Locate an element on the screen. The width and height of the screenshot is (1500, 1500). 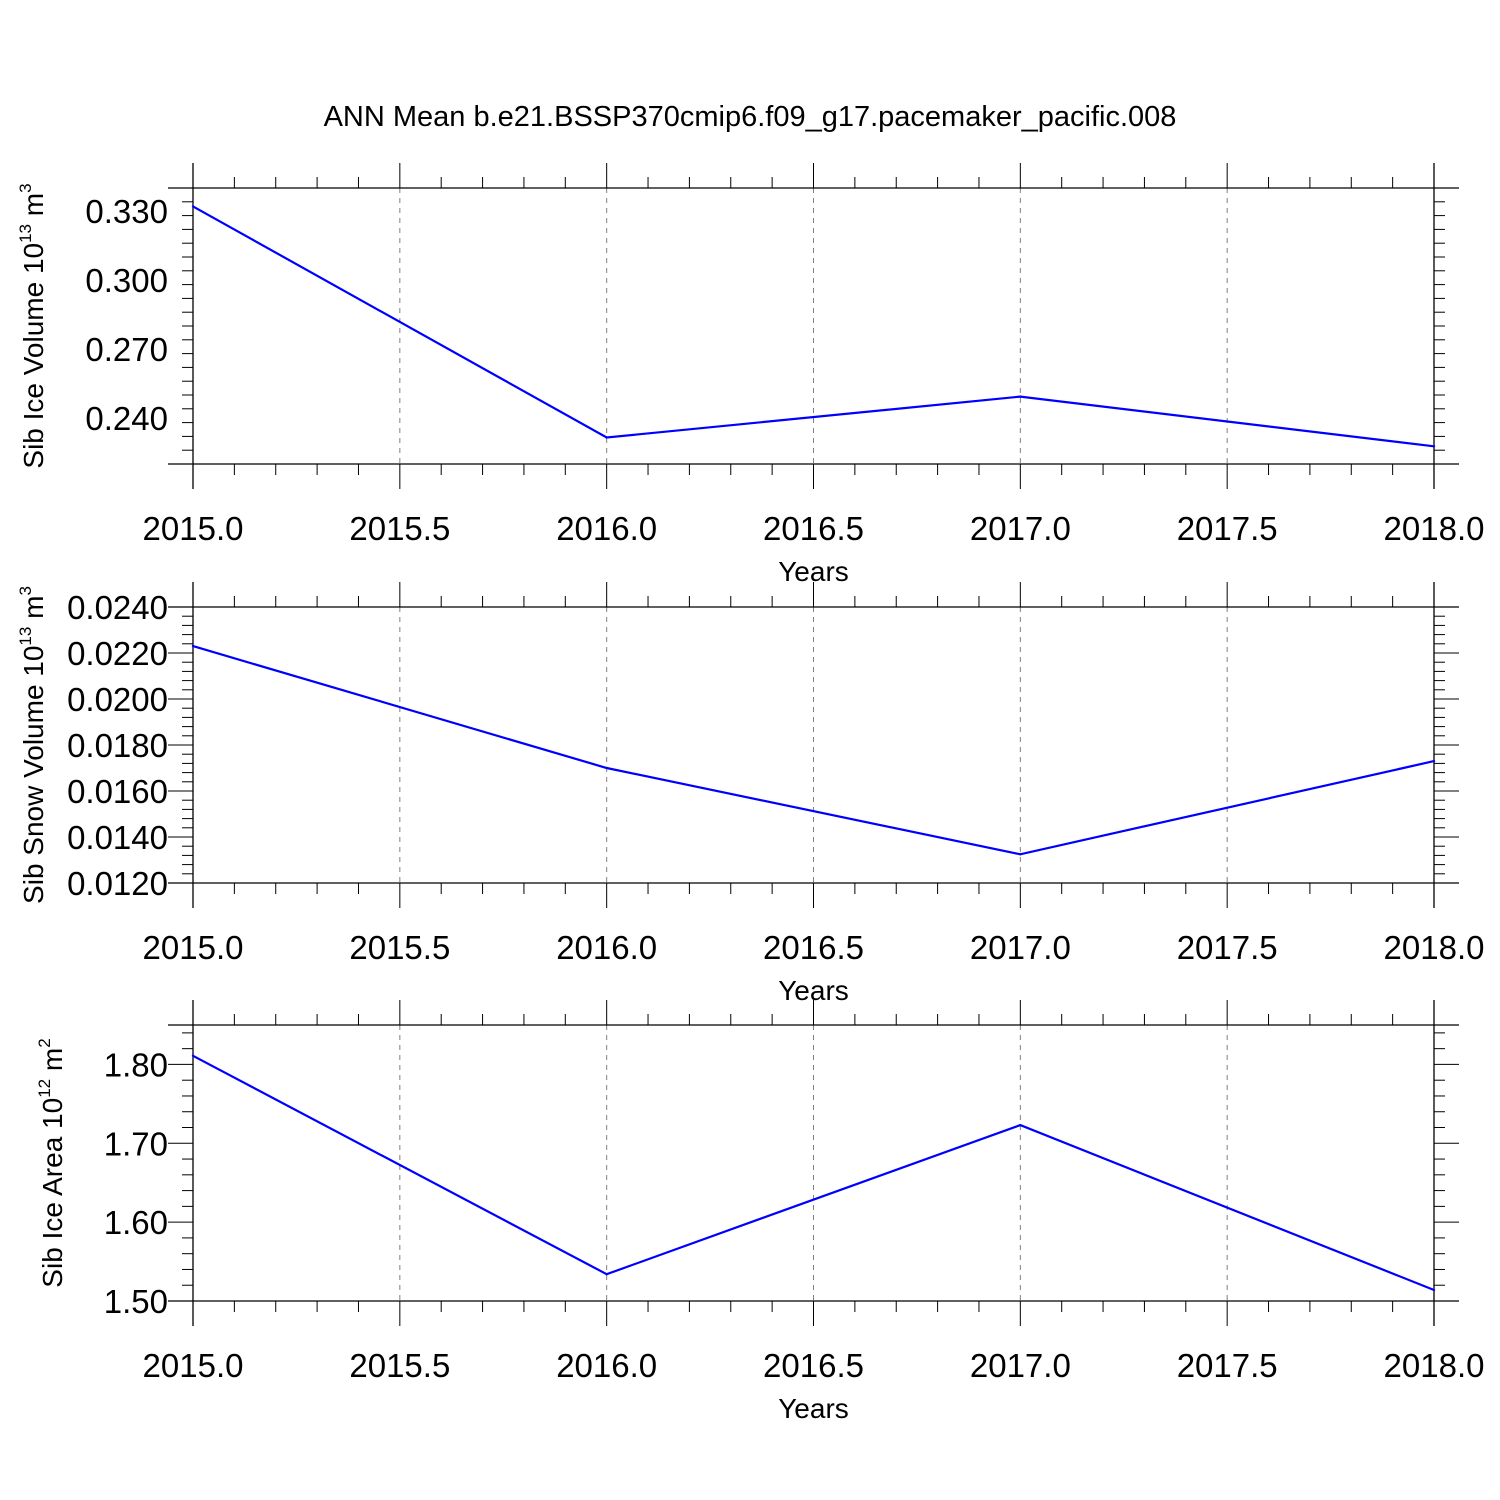
y-tick-label: 0.0160 is located at coordinates (117, 791).